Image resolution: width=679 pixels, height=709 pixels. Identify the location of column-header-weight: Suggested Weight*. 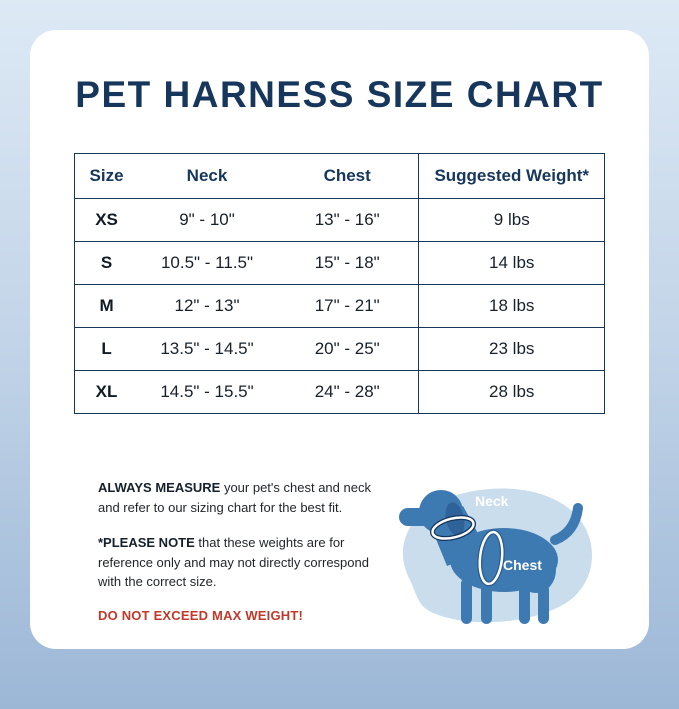
(511, 176).